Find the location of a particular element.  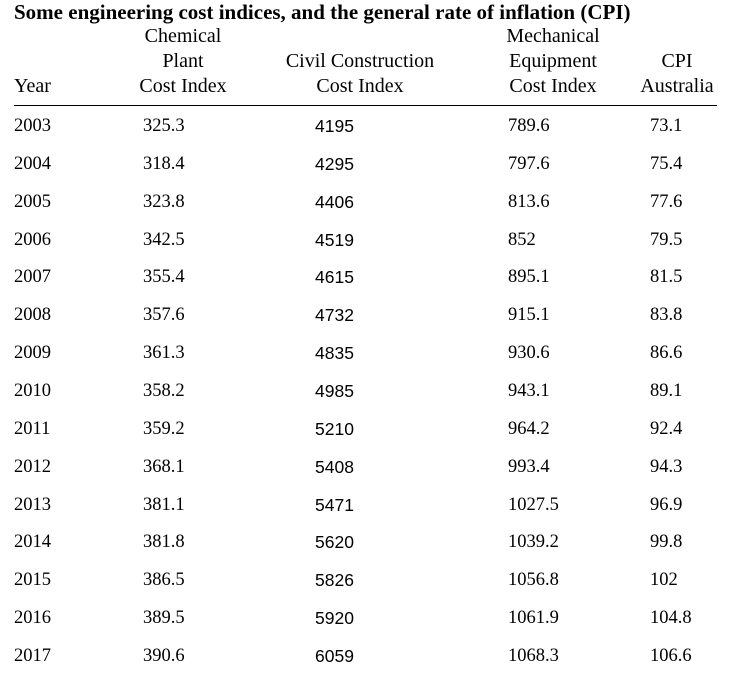

cell-chemical-plant-index: 389.5 is located at coordinates (164, 618).